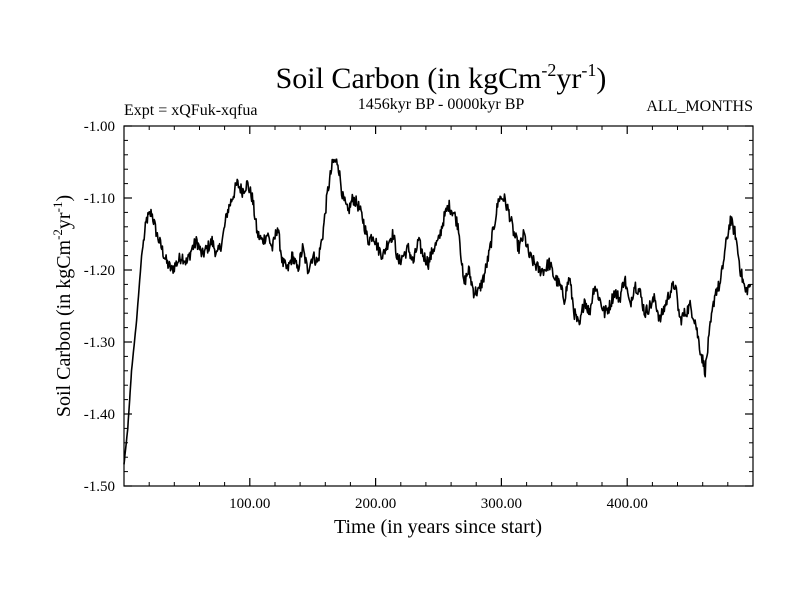 The width and height of the screenshot is (800, 600). I want to click on ylabel-sup1: -2, so click(57, 234).